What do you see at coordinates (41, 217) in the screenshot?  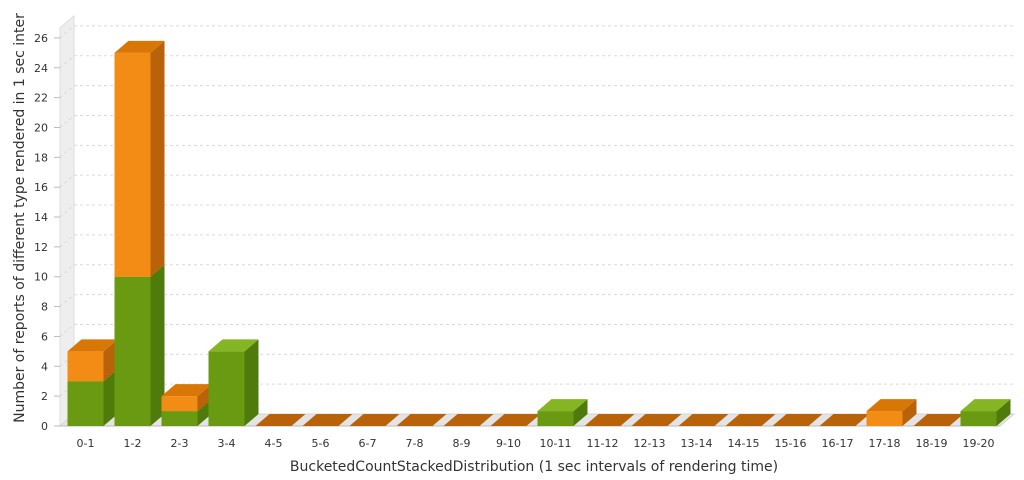 I see `y-tick-label: 14` at bounding box center [41, 217].